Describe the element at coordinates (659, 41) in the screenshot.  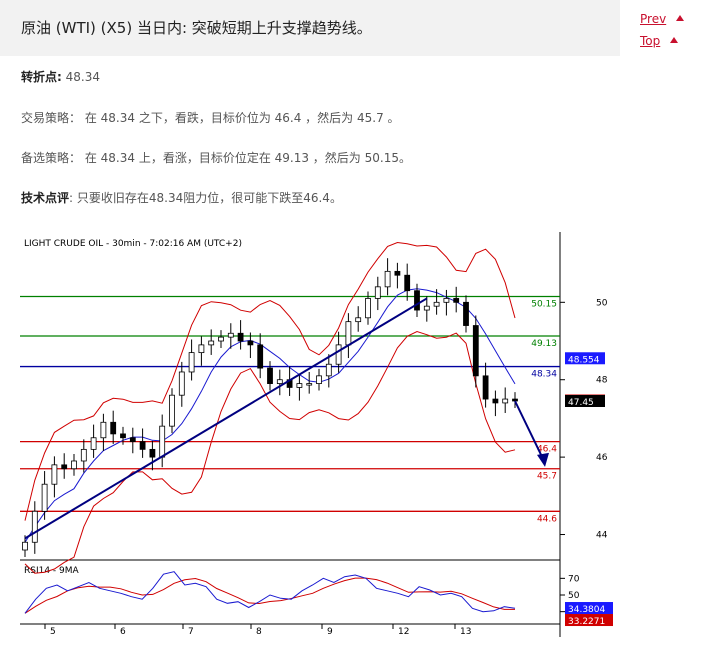
I see `top-link: Top` at that location.